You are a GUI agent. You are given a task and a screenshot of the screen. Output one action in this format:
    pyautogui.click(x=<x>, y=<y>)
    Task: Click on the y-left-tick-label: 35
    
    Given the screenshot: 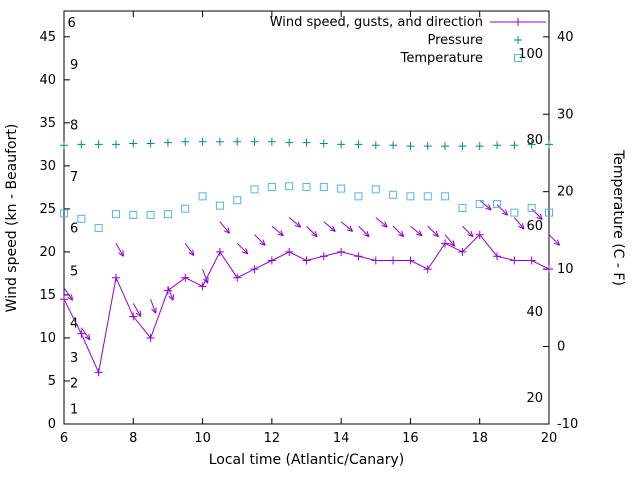 What is the action you would take?
    pyautogui.click(x=47, y=123)
    